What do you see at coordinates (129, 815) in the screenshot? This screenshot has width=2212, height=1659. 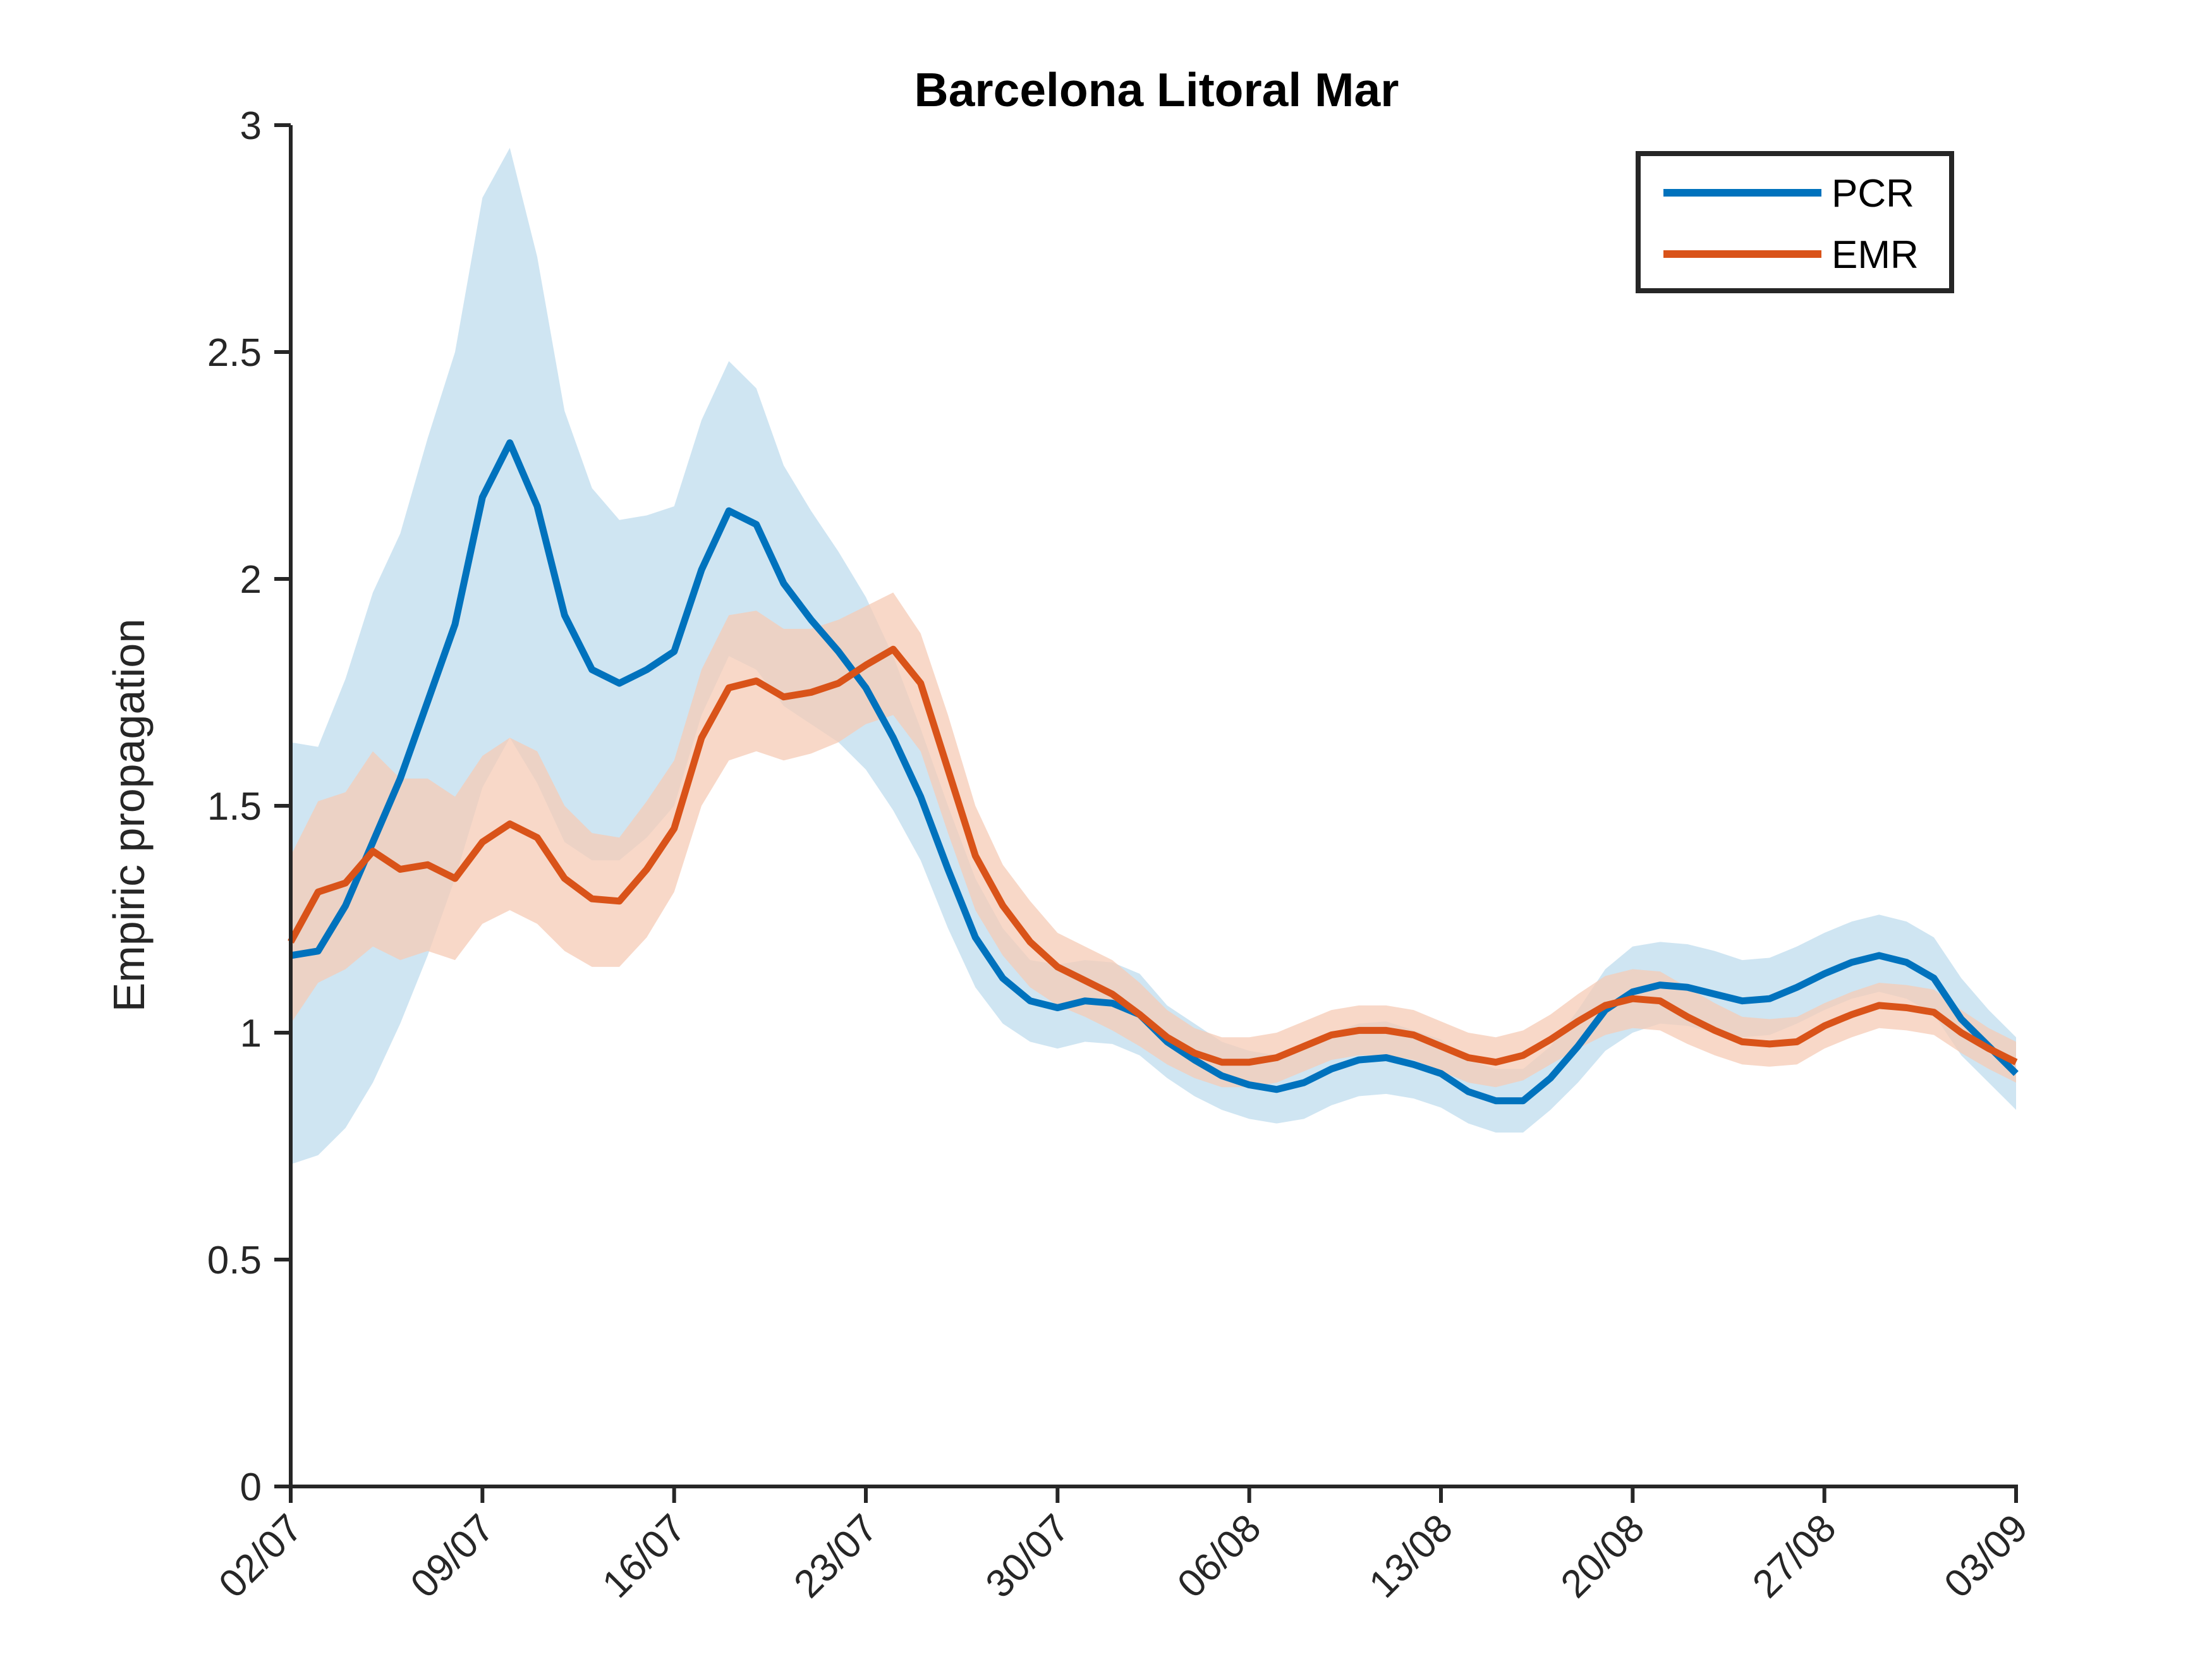 I see `y-axis-label: Empiric propagation` at bounding box center [129, 815].